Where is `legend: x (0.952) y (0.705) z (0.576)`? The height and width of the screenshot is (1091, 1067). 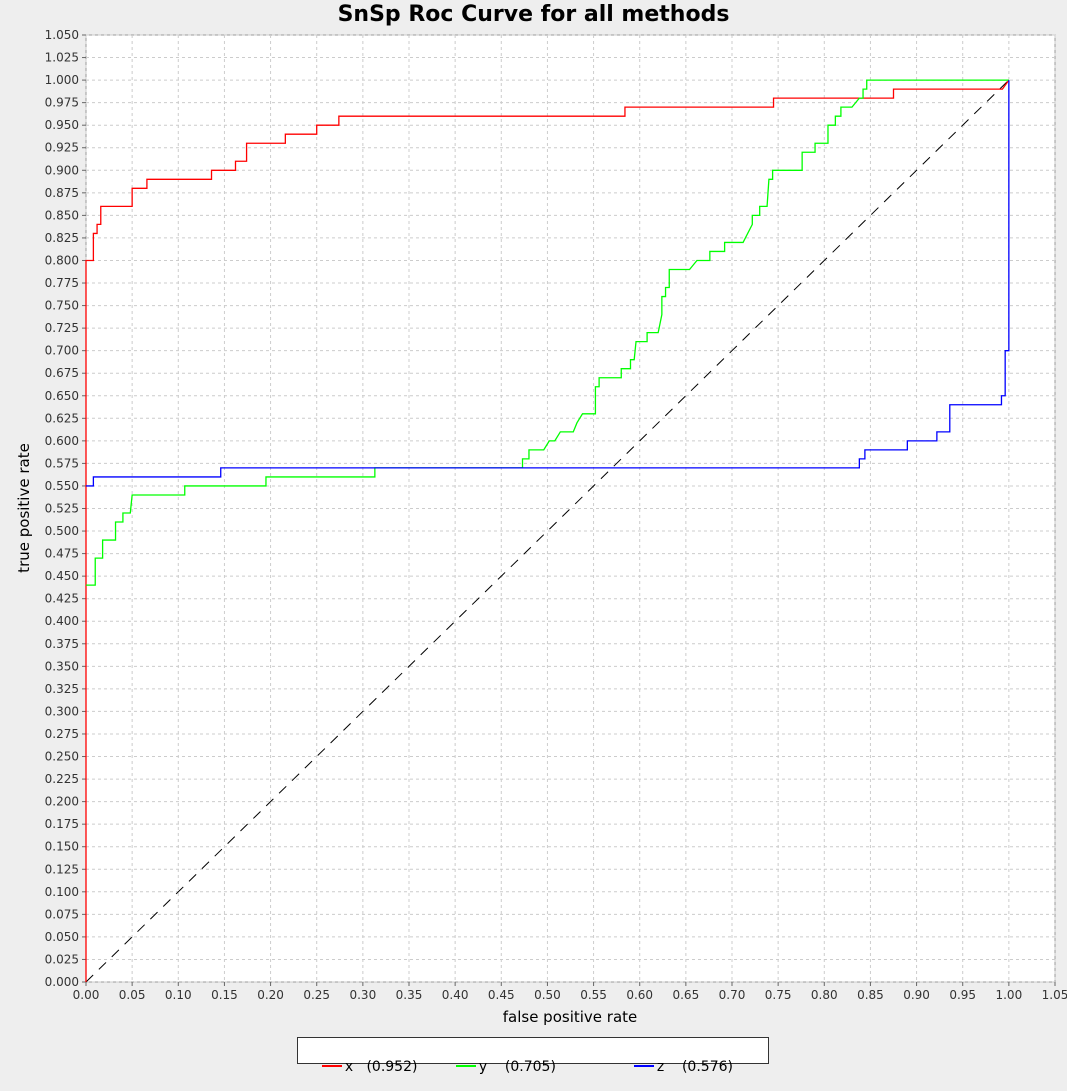
legend: x (0.952) y (0.705) z (0.576) is located at coordinates (533, 1056).